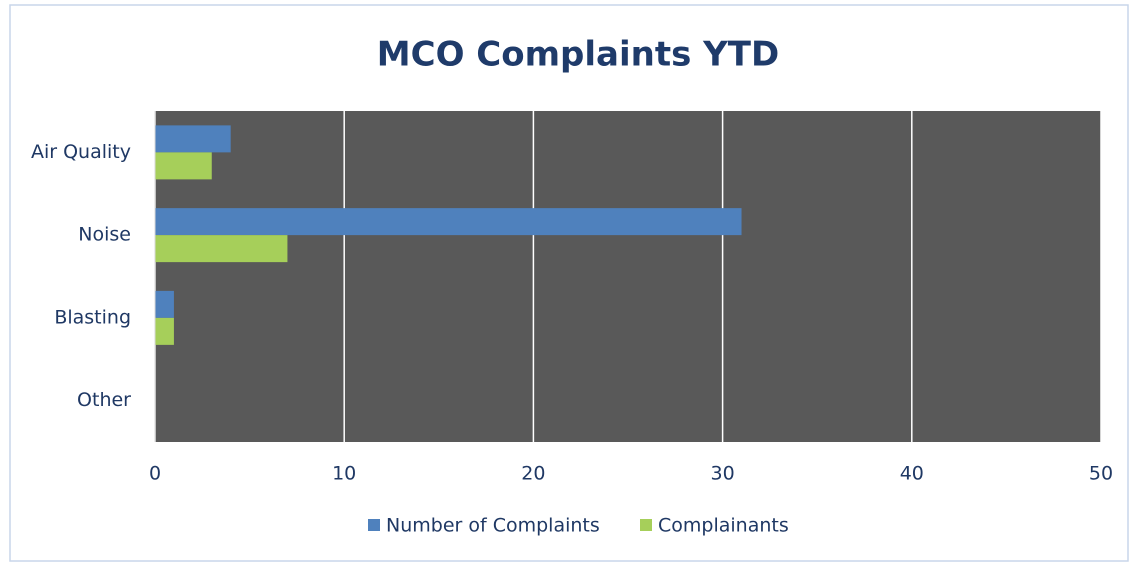 The height and width of the screenshot is (562, 1129). What do you see at coordinates (155, 474) in the screenshot?
I see `x-tick-label: 0` at bounding box center [155, 474].